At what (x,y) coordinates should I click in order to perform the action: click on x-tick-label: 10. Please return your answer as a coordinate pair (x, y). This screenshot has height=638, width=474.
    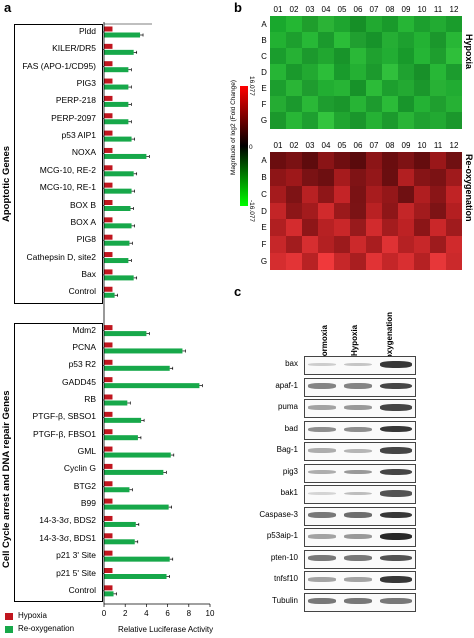
    Looking at the image, I should click on (210, 613).